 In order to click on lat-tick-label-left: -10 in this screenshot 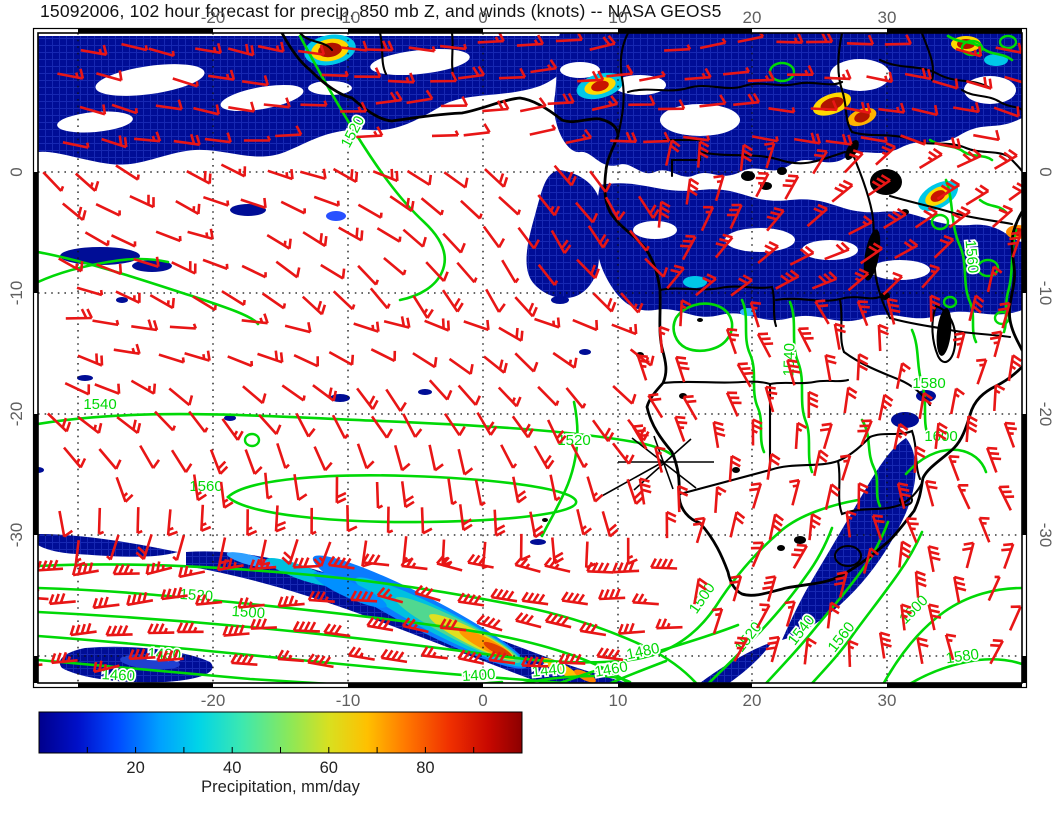, I will do `click(16, 293)`.